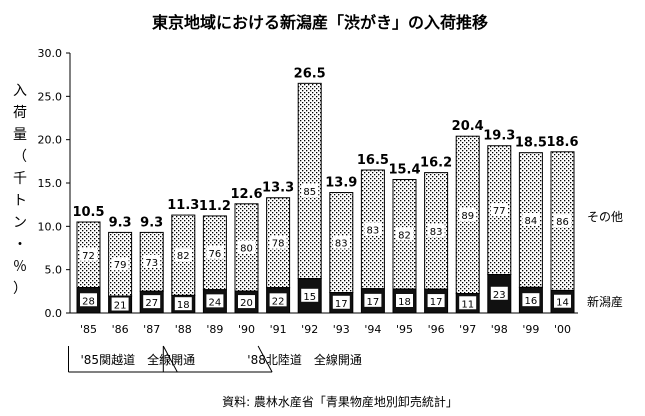 The height and width of the screenshot is (416, 645). I want to click on niigata-share-label: 28, so click(88, 301).